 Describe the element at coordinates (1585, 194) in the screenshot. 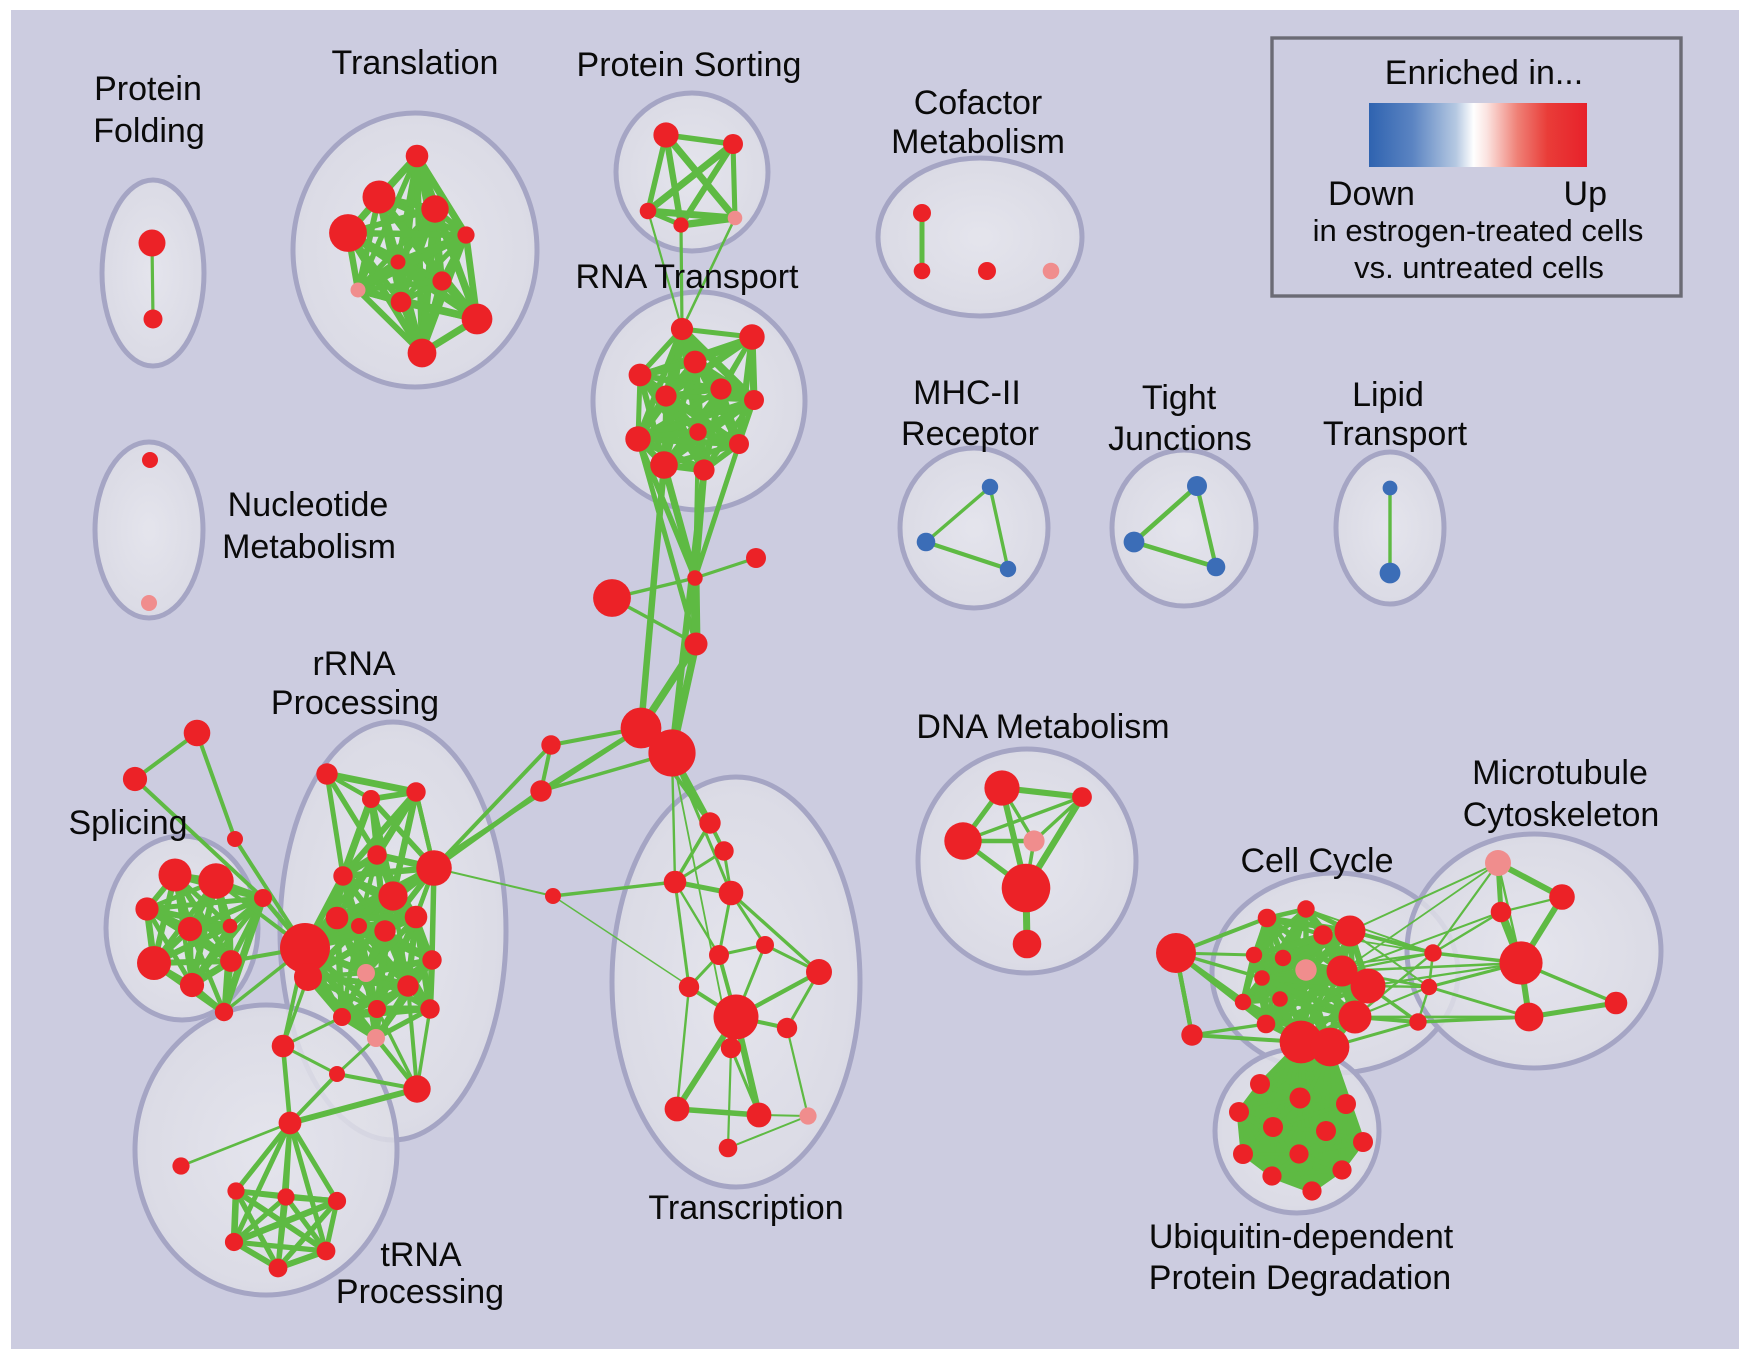

I see `svg-text: Up` at that location.